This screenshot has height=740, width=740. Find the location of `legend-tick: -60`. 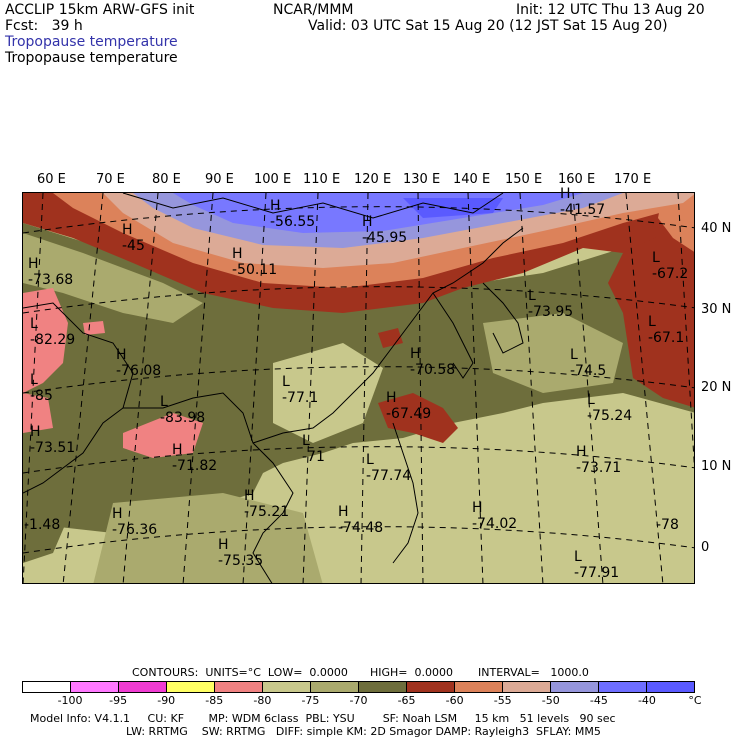

legend-tick: -60 is located at coordinates (454, 700).